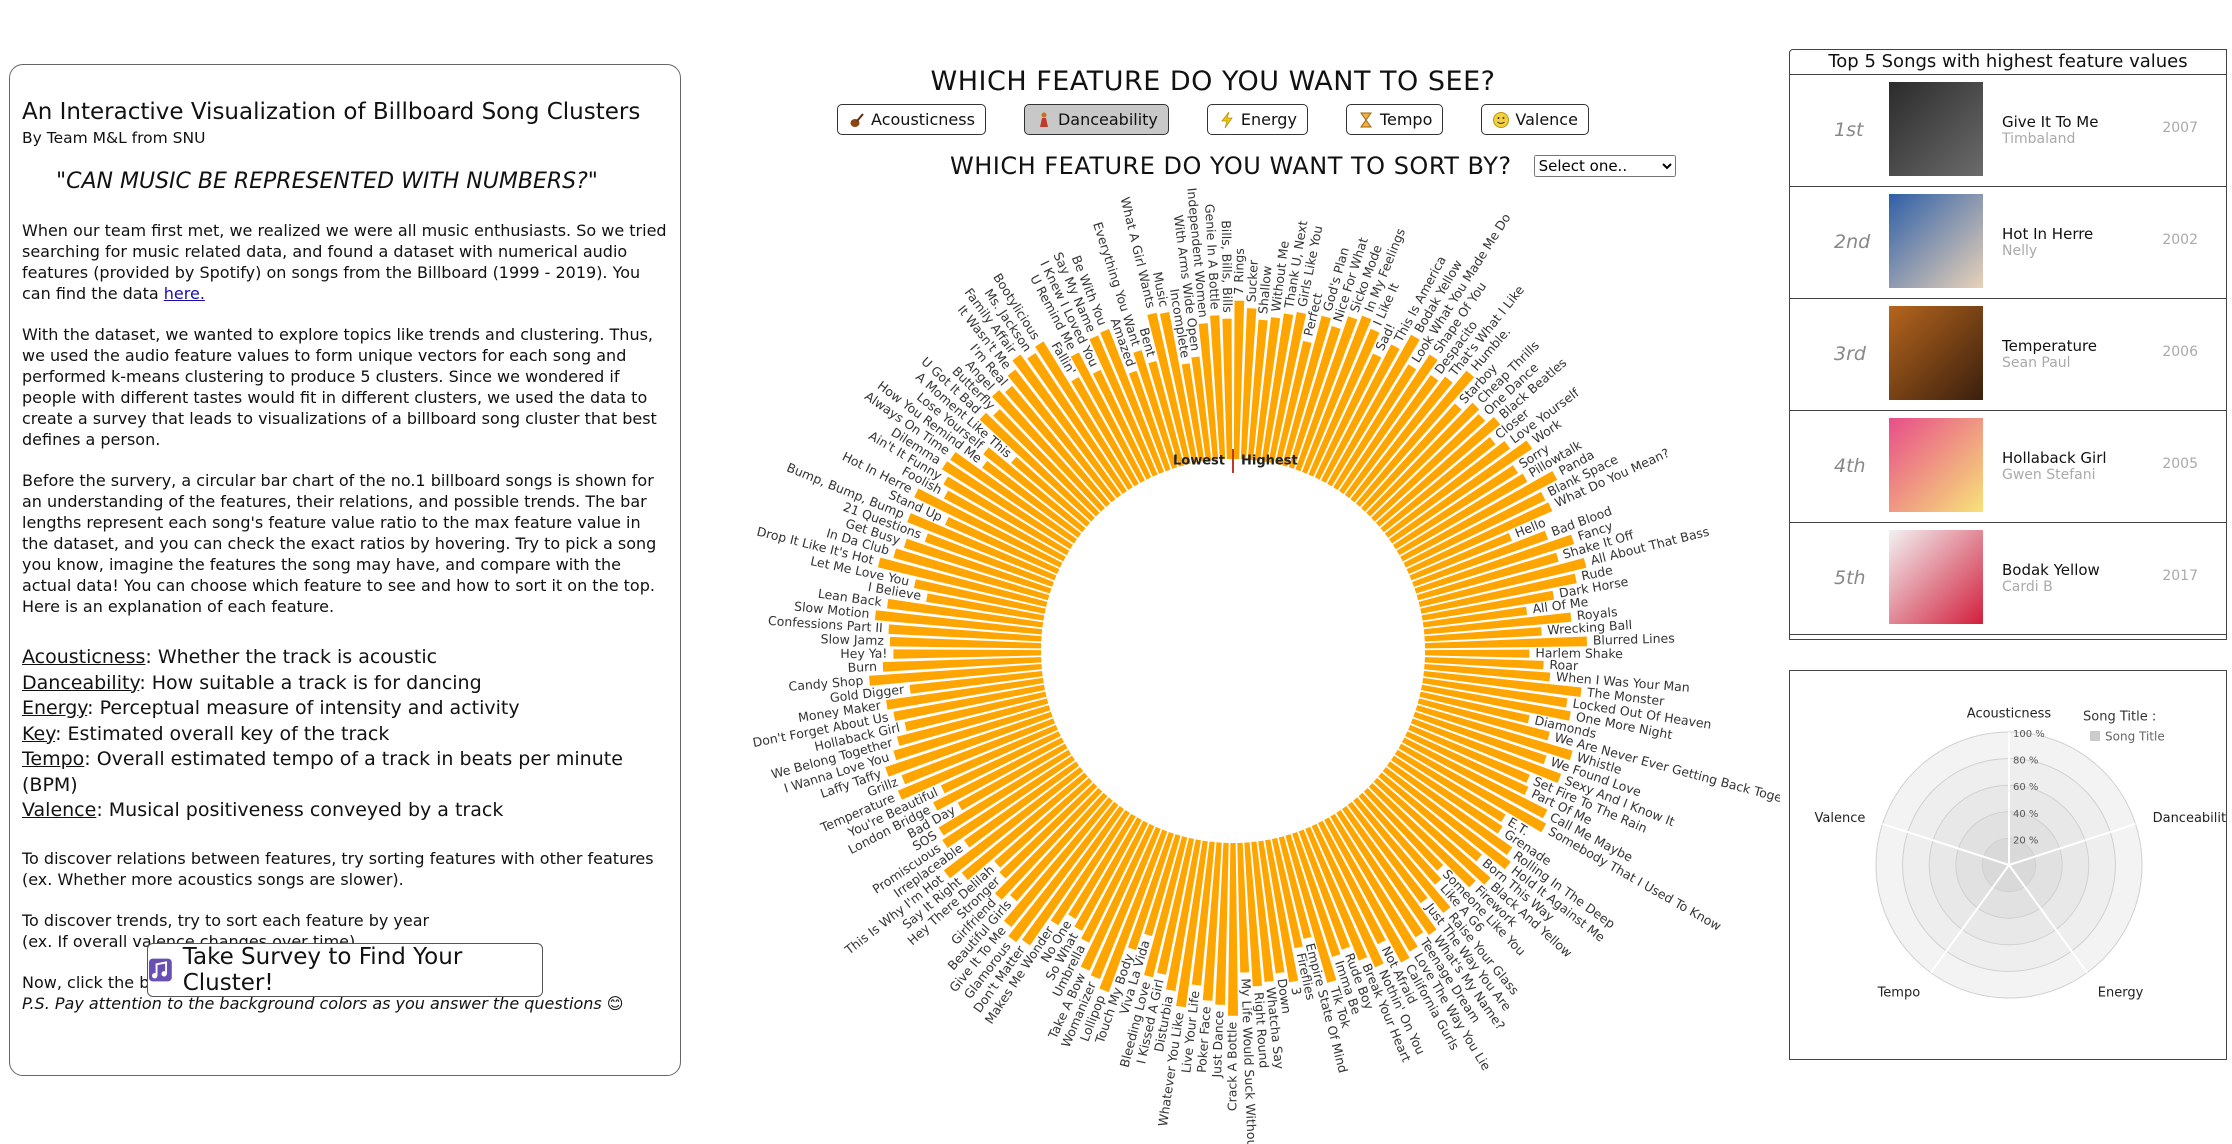  What do you see at coordinates (1394, 119) in the screenshot?
I see `feature-button: Tempo` at bounding box center [1394, 119].